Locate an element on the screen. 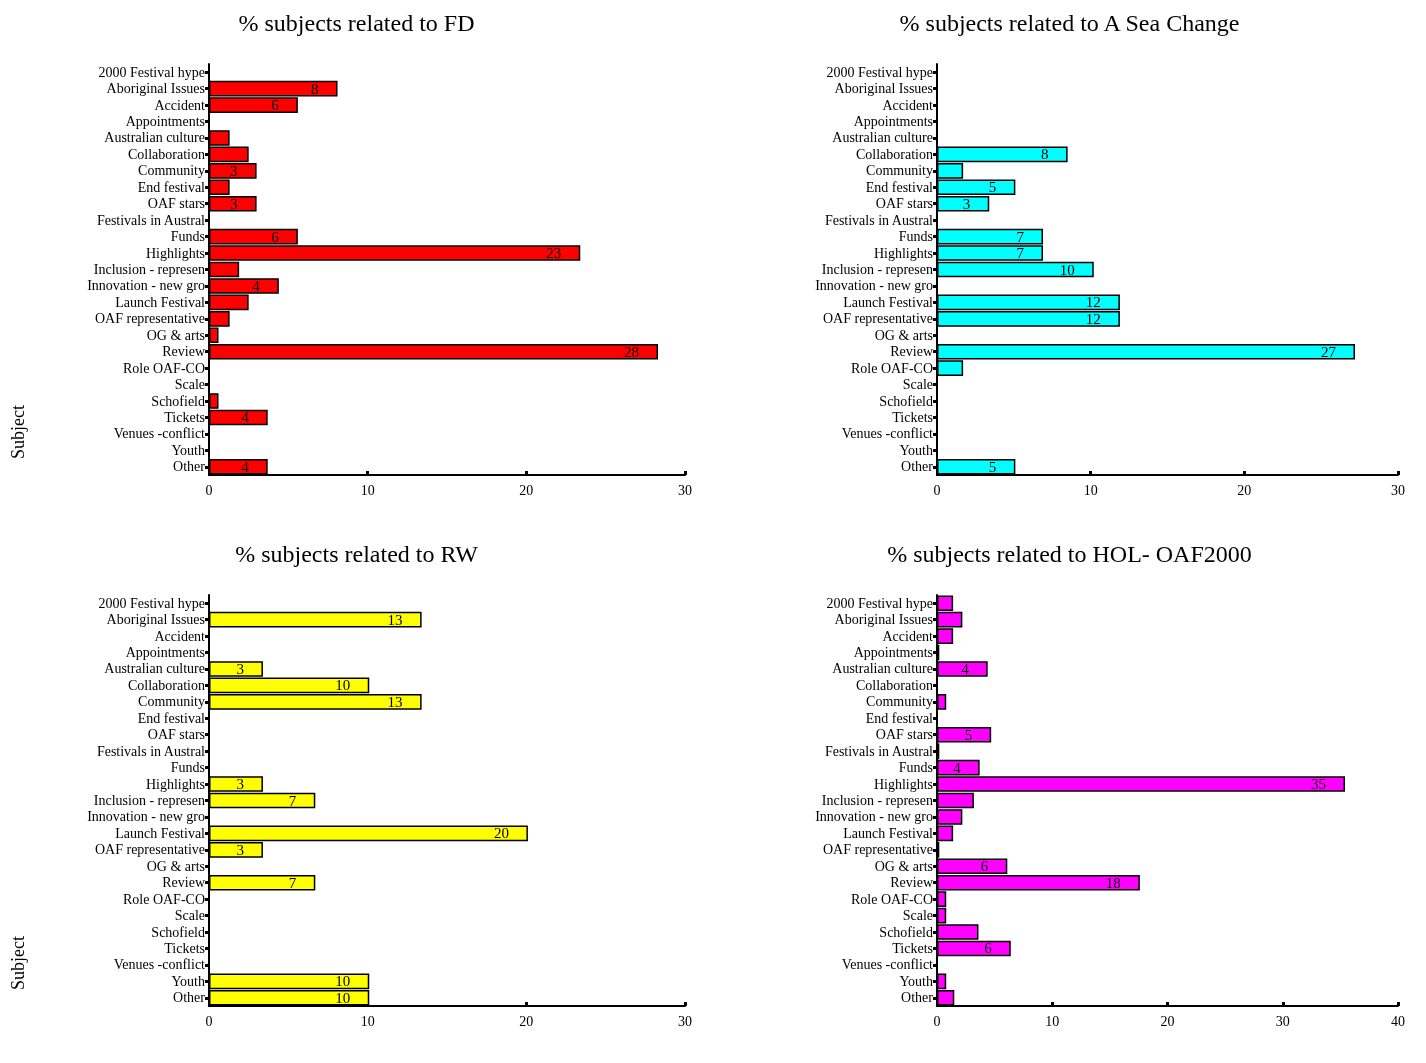  data-label: 35 is located at coordinates (1318, 784).